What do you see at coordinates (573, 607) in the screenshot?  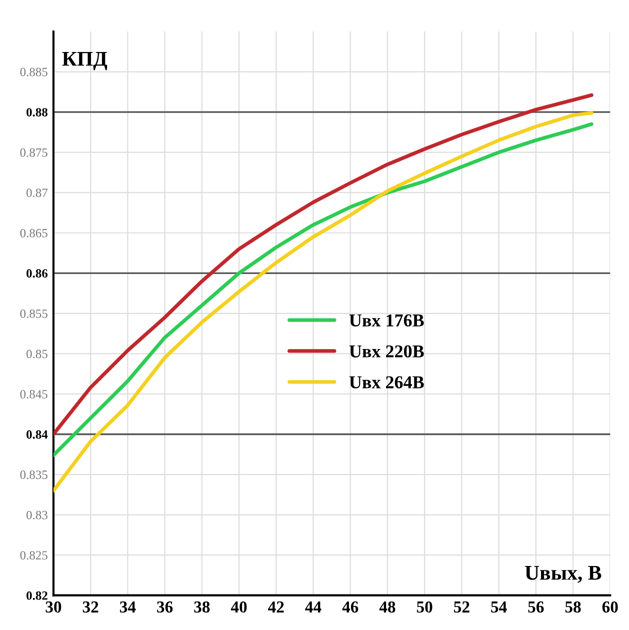 I see `x-tick-label: 58` at bounding box center [573, 607].